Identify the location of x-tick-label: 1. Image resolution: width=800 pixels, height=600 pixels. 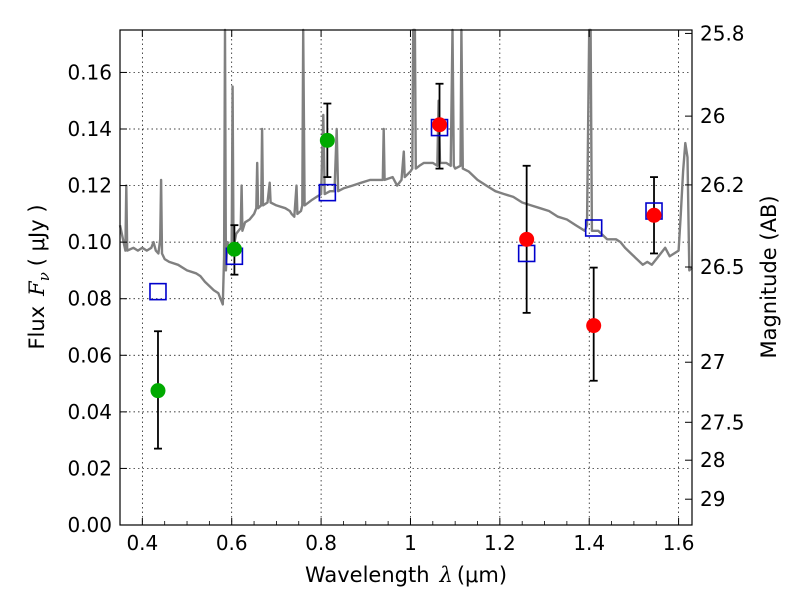
(410, 543).